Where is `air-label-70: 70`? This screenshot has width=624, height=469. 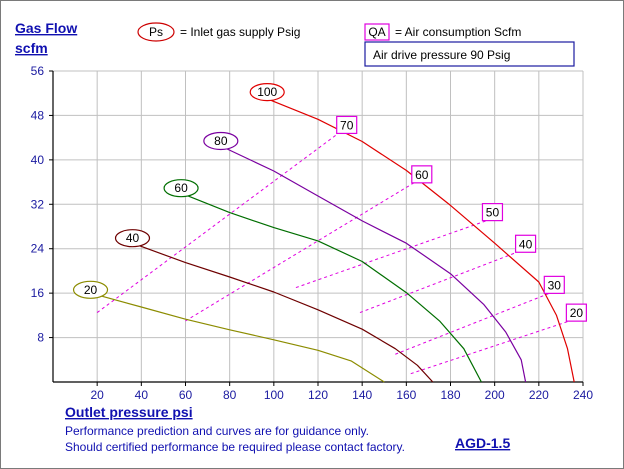
air-label-70: 70 is located at coordinates (347, 125).